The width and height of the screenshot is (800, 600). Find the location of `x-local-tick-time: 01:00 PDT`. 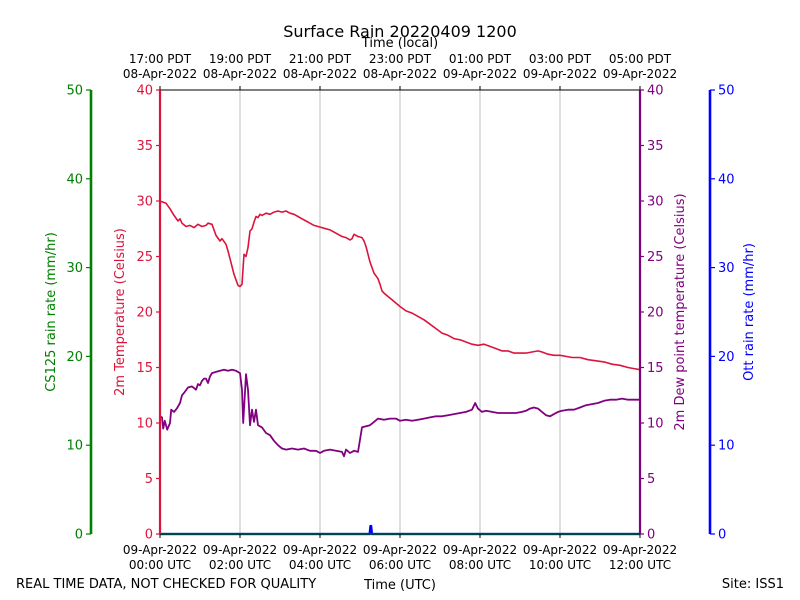

x-local-tick-time: 01:00 PDT is located at coordinates (480, 59).